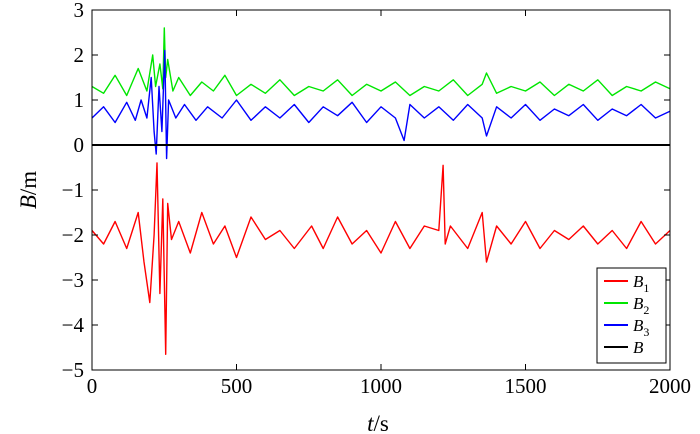  Describe the element at coordinates (641, 305) in the screenshot. I see `legend-label-2: B2` at that location.